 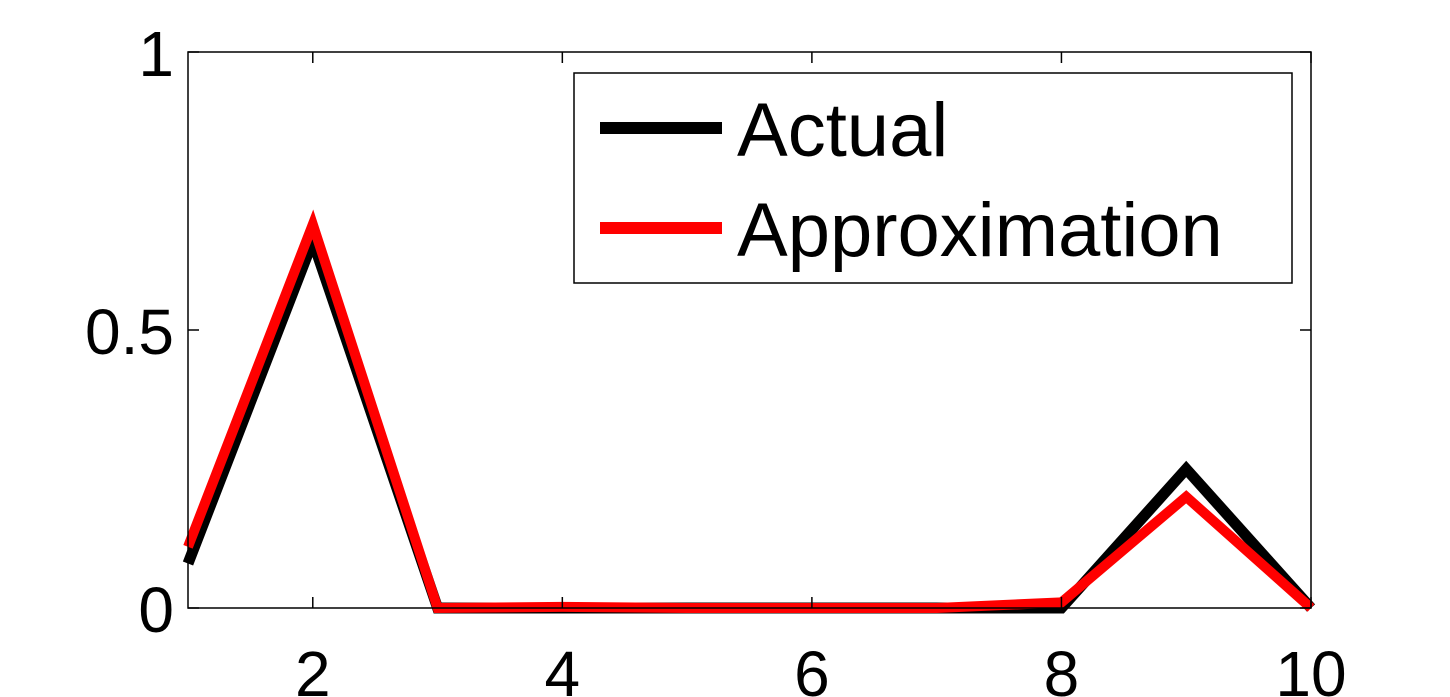 What do you see at coordinates (156, 54) in the screenshot?
I see `y-tick-label: 1` at bounding box center [156, 54].